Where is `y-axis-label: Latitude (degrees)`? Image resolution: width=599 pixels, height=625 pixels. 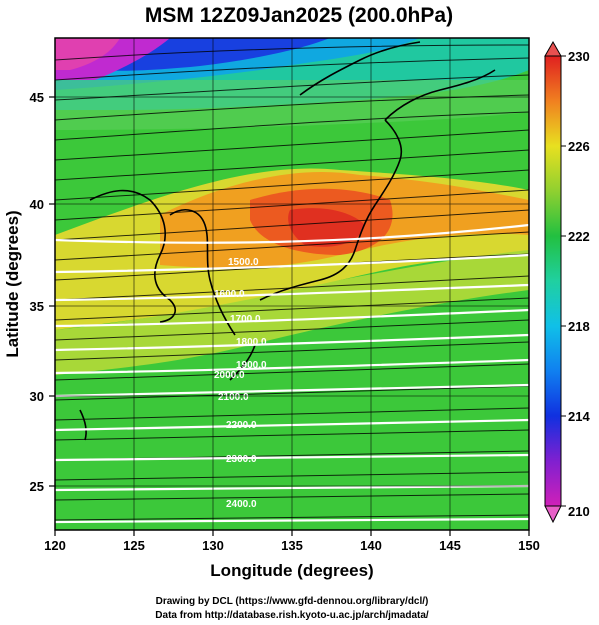
y-axis-label: Latitude (degrees) is located at coordinates (12, 283).